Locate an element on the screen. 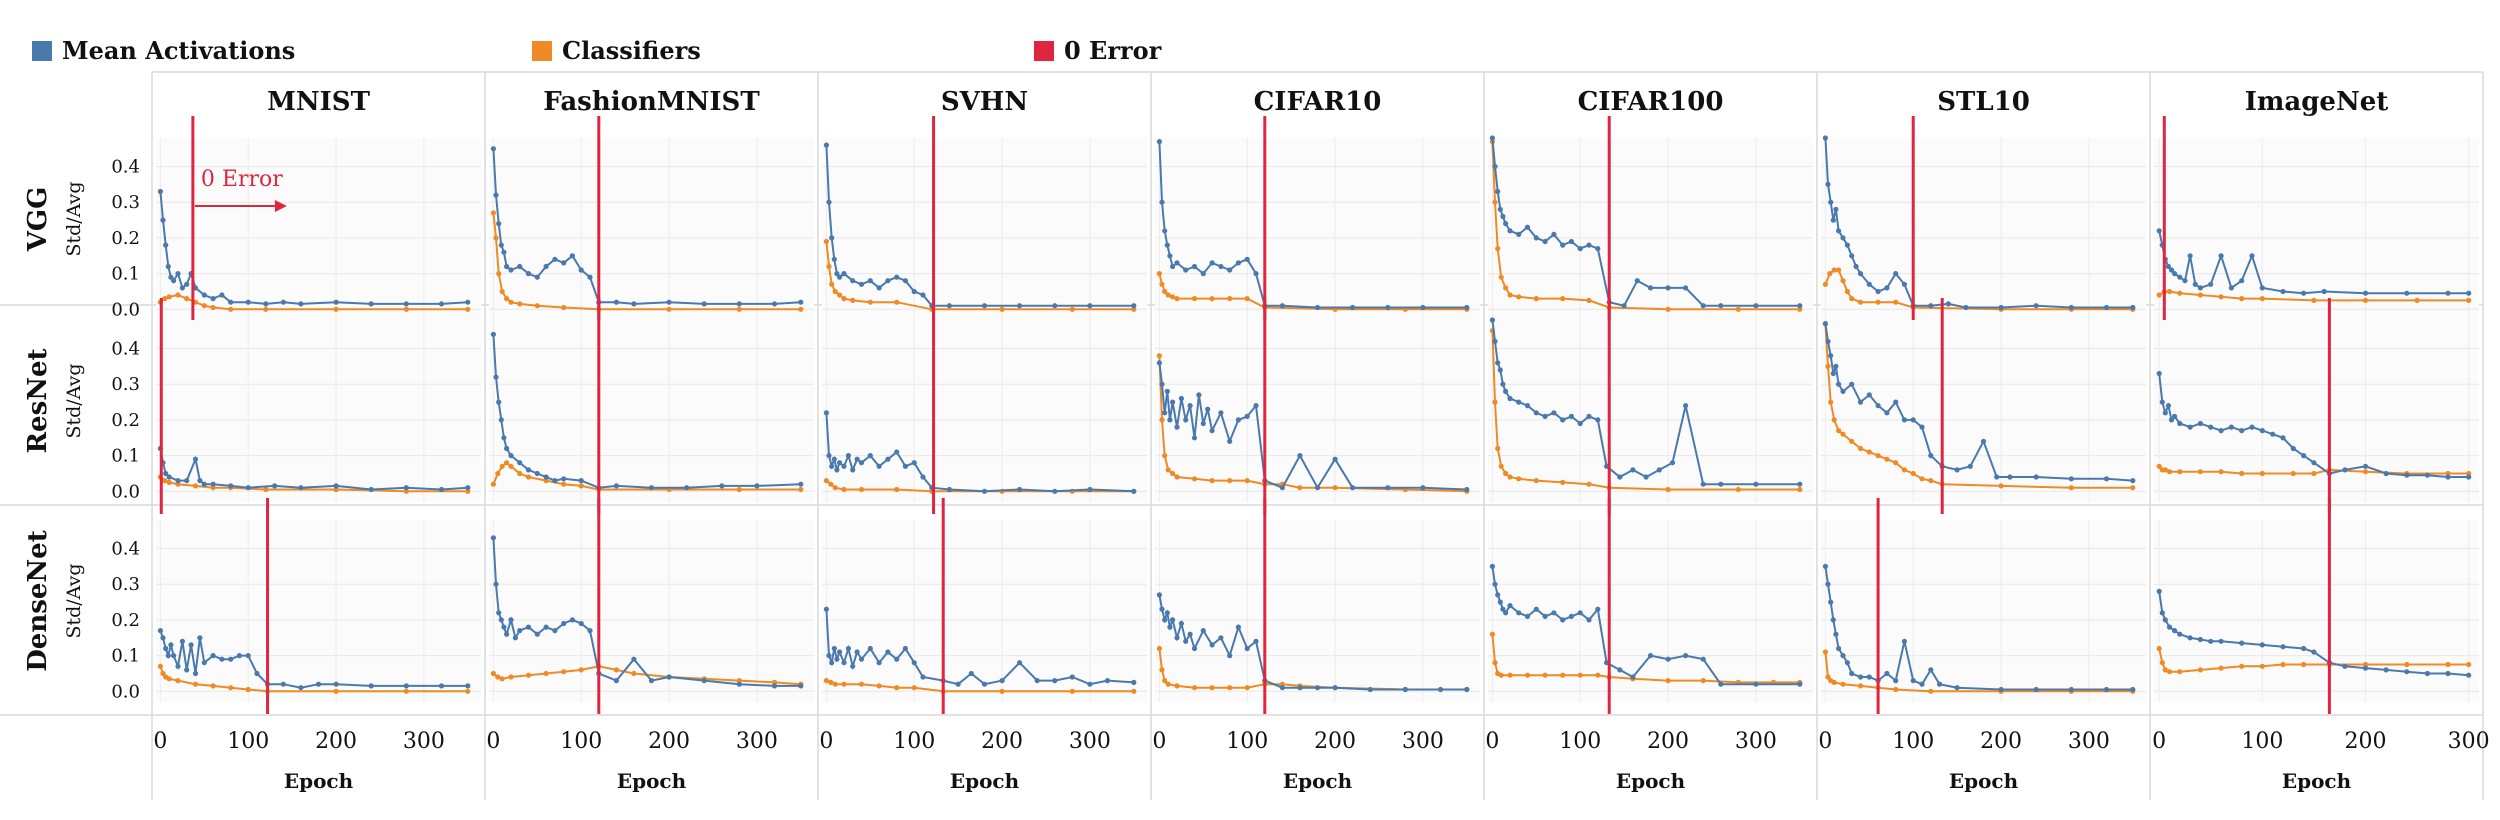 The width and height of the screenshot is (2500, 820). x-tick-label: 0 is located at coordinates (2159, 741).